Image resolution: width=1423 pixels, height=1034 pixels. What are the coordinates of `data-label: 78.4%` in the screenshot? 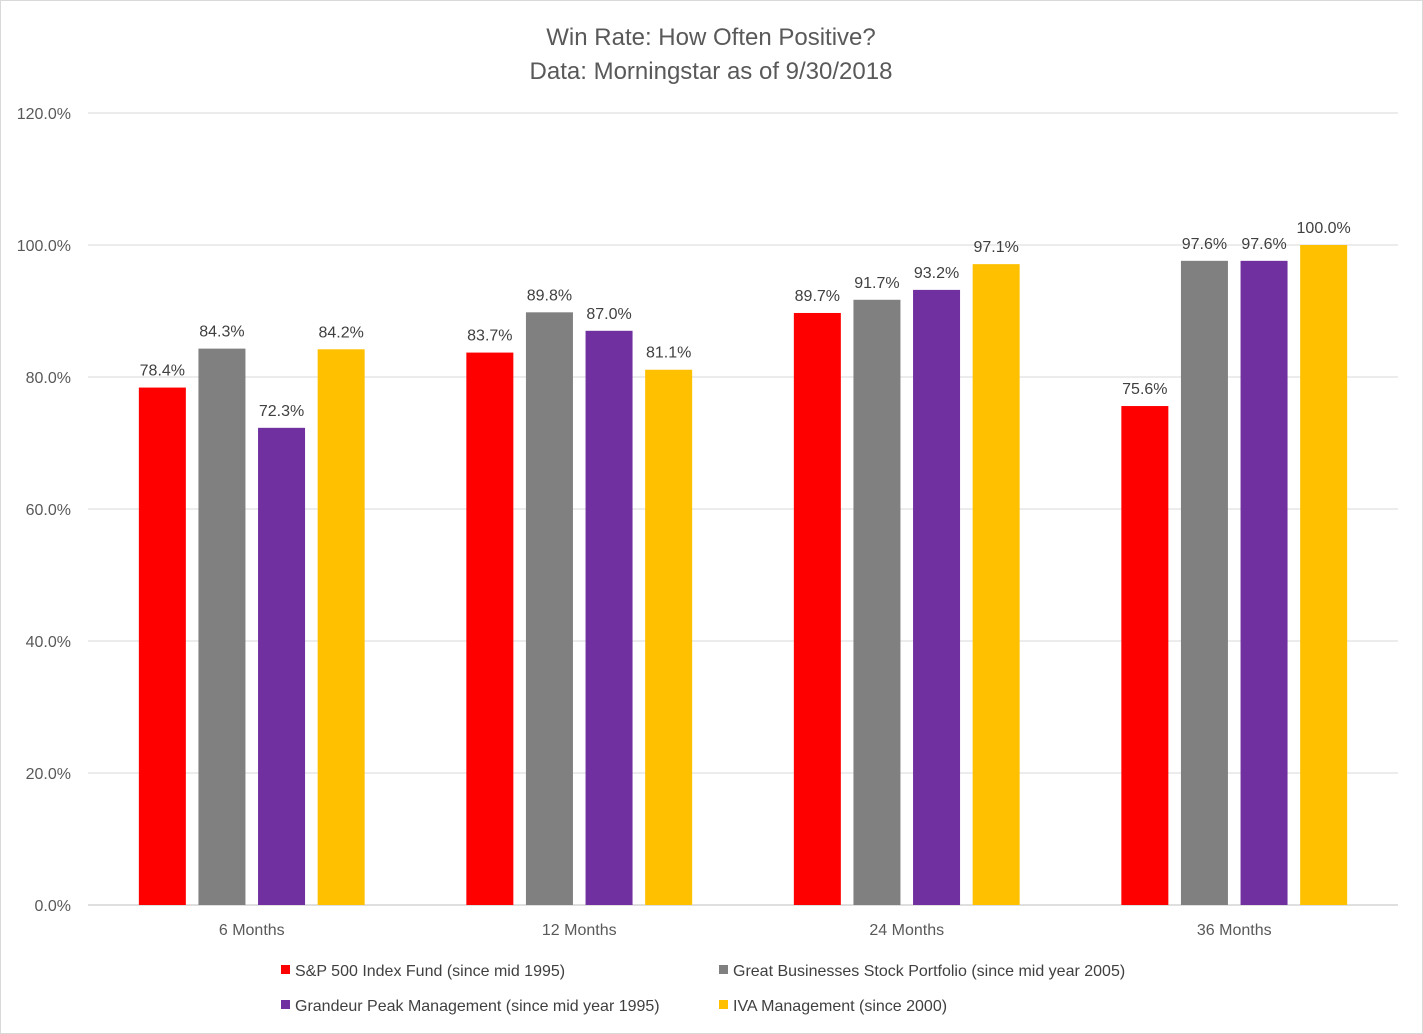 It's located at (162, 371).